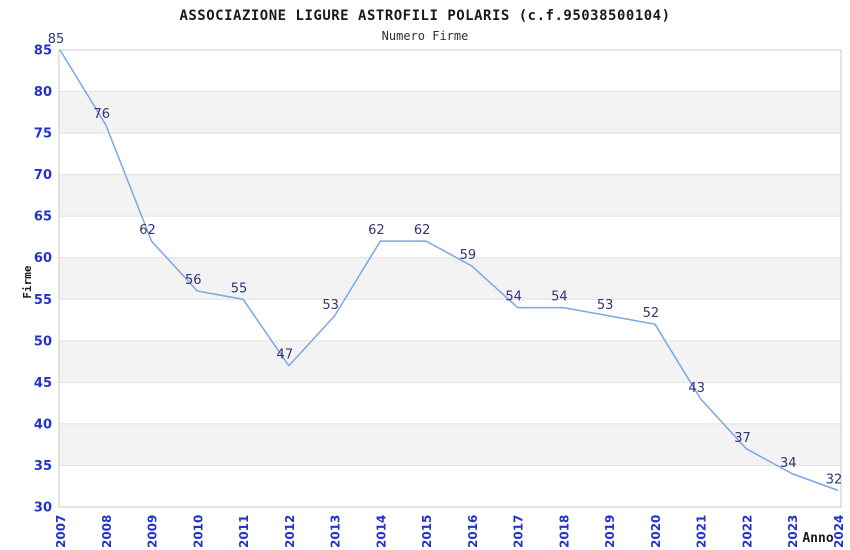 The width and height of the screenshot is (850, 550). I want to click on x-tick-label: 2009, so click(153, 531).